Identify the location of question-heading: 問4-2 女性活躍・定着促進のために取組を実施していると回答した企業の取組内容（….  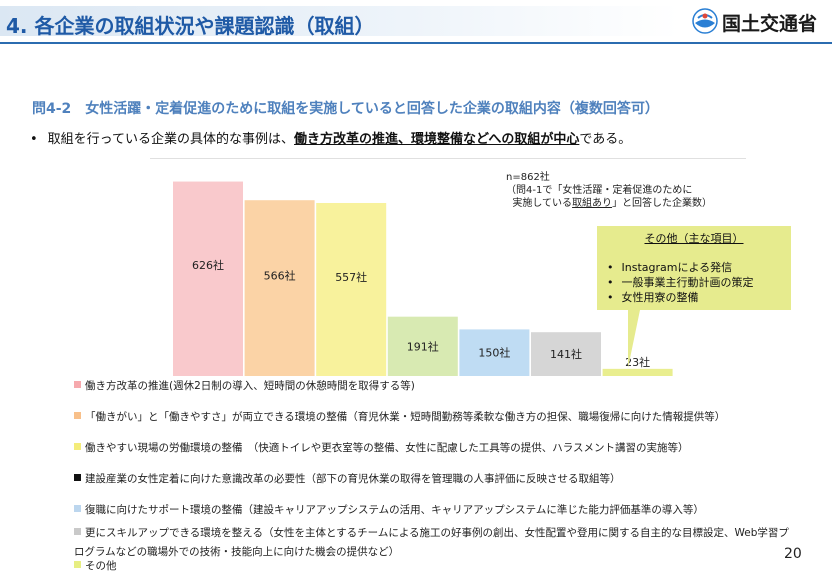
(345, 109).